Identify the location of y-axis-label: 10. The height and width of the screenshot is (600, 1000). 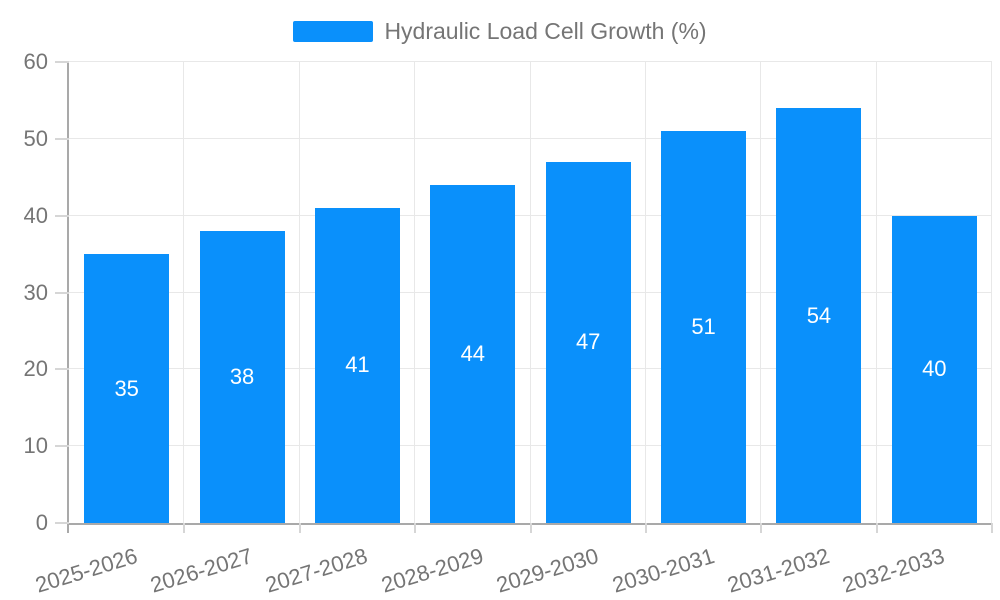
(35, 446).